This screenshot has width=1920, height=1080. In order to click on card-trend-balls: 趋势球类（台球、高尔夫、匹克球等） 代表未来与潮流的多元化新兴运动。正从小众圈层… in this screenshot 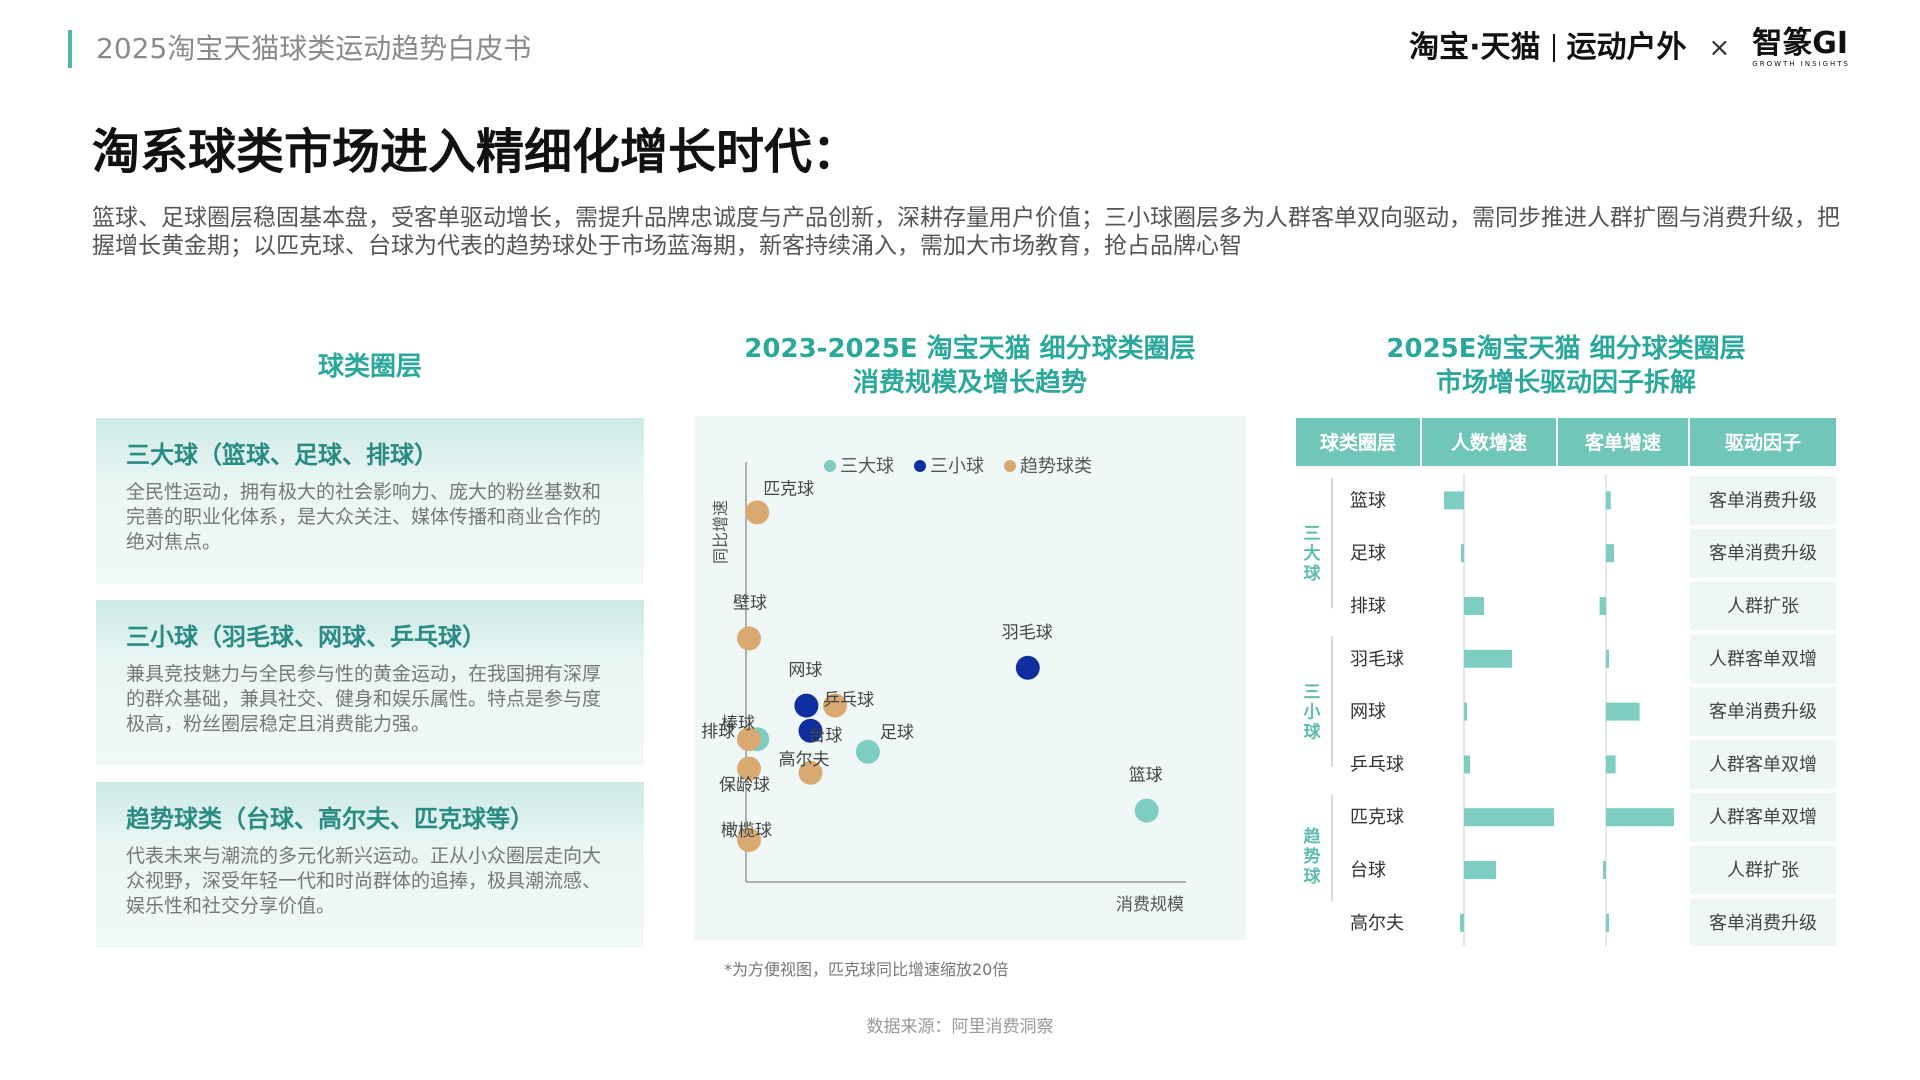, I will do `click(370, 865)`.